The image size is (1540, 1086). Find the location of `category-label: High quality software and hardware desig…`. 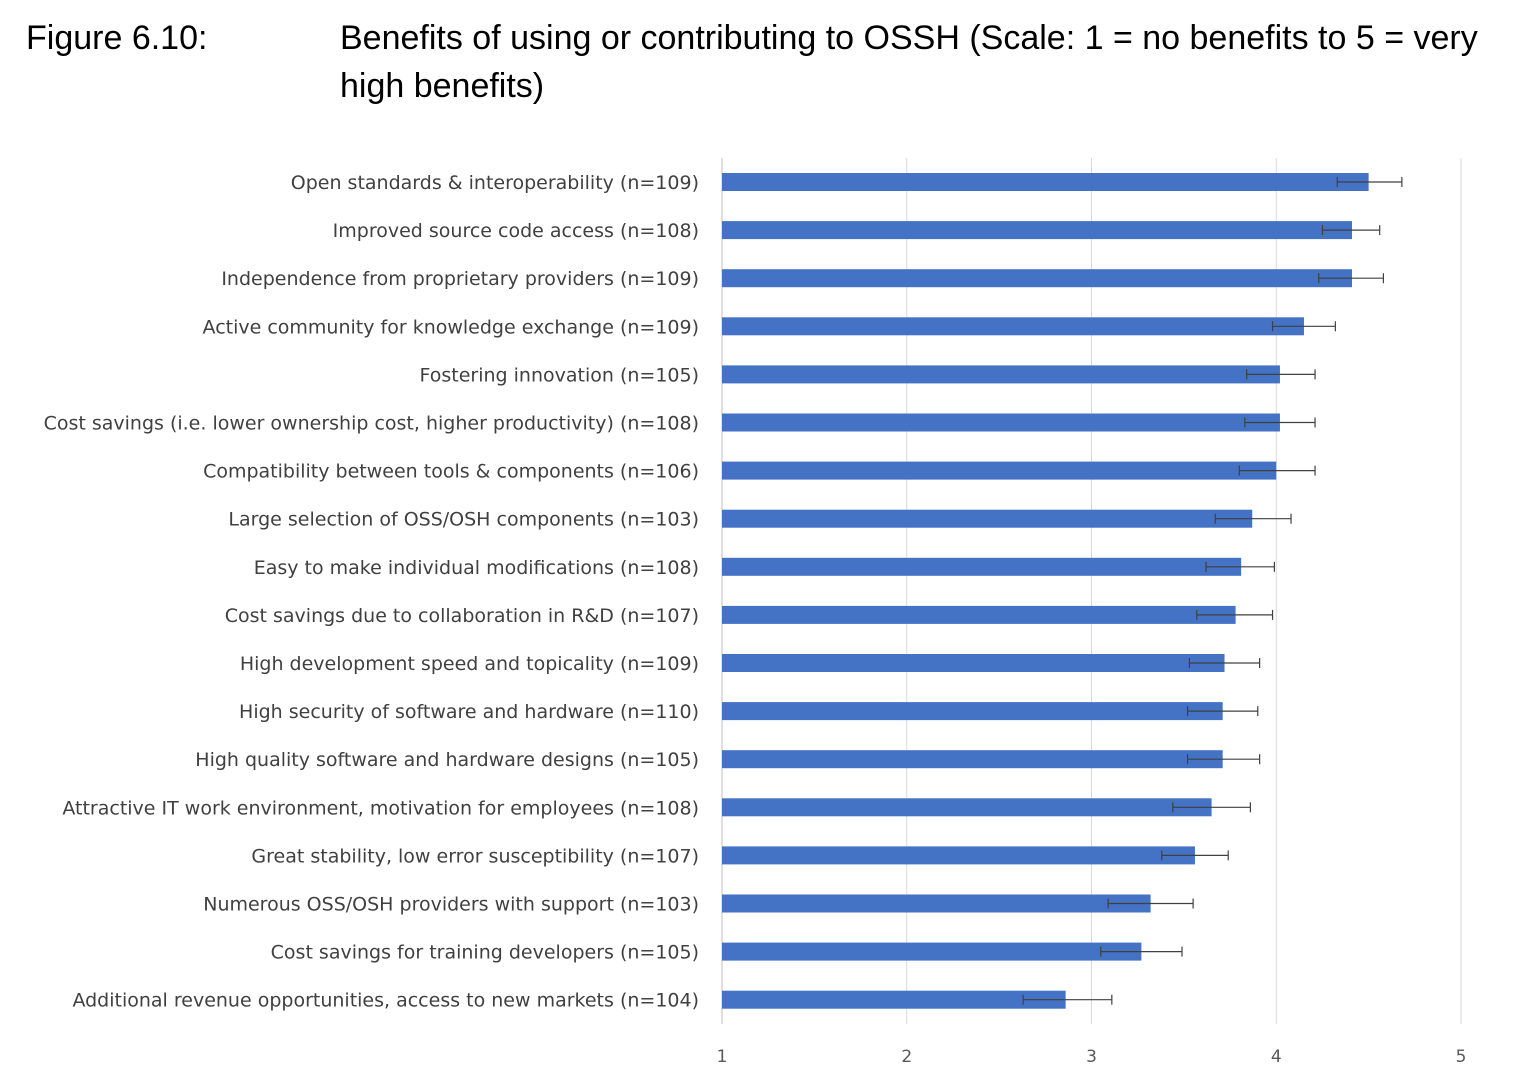

category-label: High quality software and hardware desig… is located at coordinates (447, 760).